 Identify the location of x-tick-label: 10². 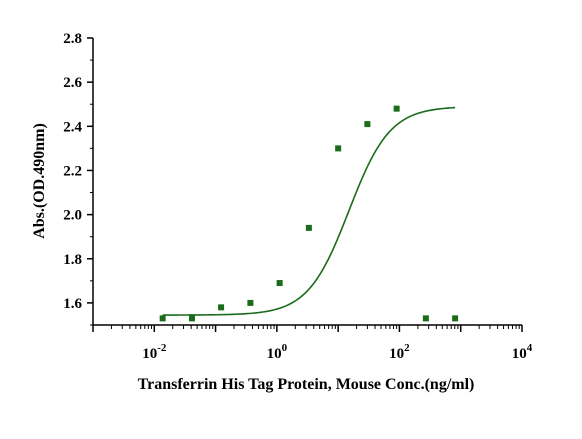
(399, 352).